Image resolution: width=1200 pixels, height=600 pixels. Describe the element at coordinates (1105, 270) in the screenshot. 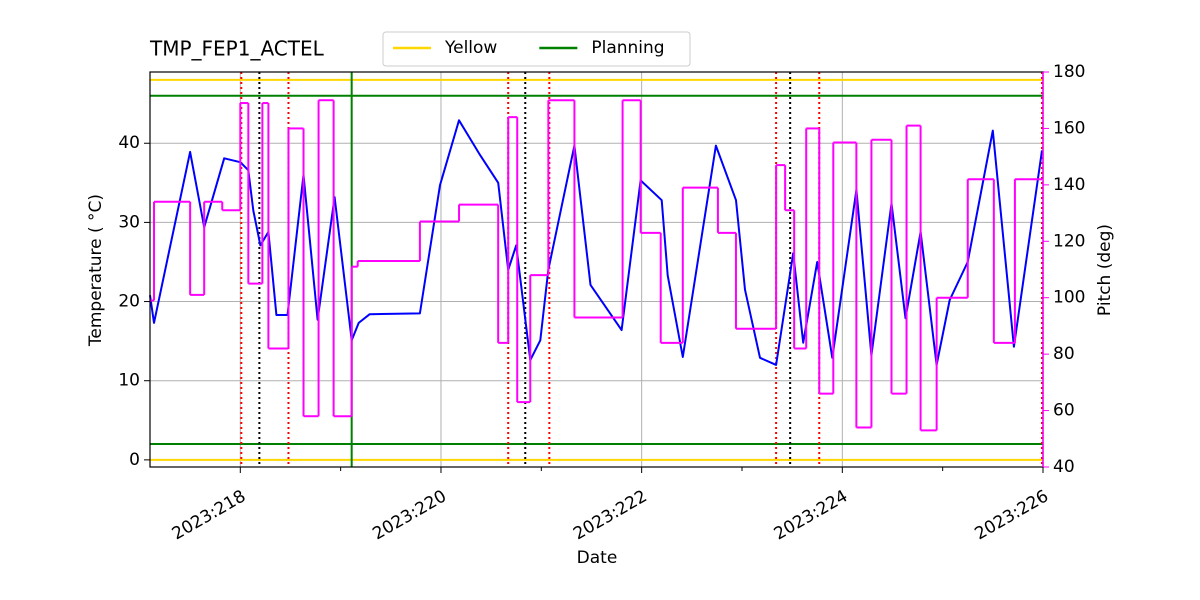

I see `y2-axis-label: Pitch (deg)` at that location.